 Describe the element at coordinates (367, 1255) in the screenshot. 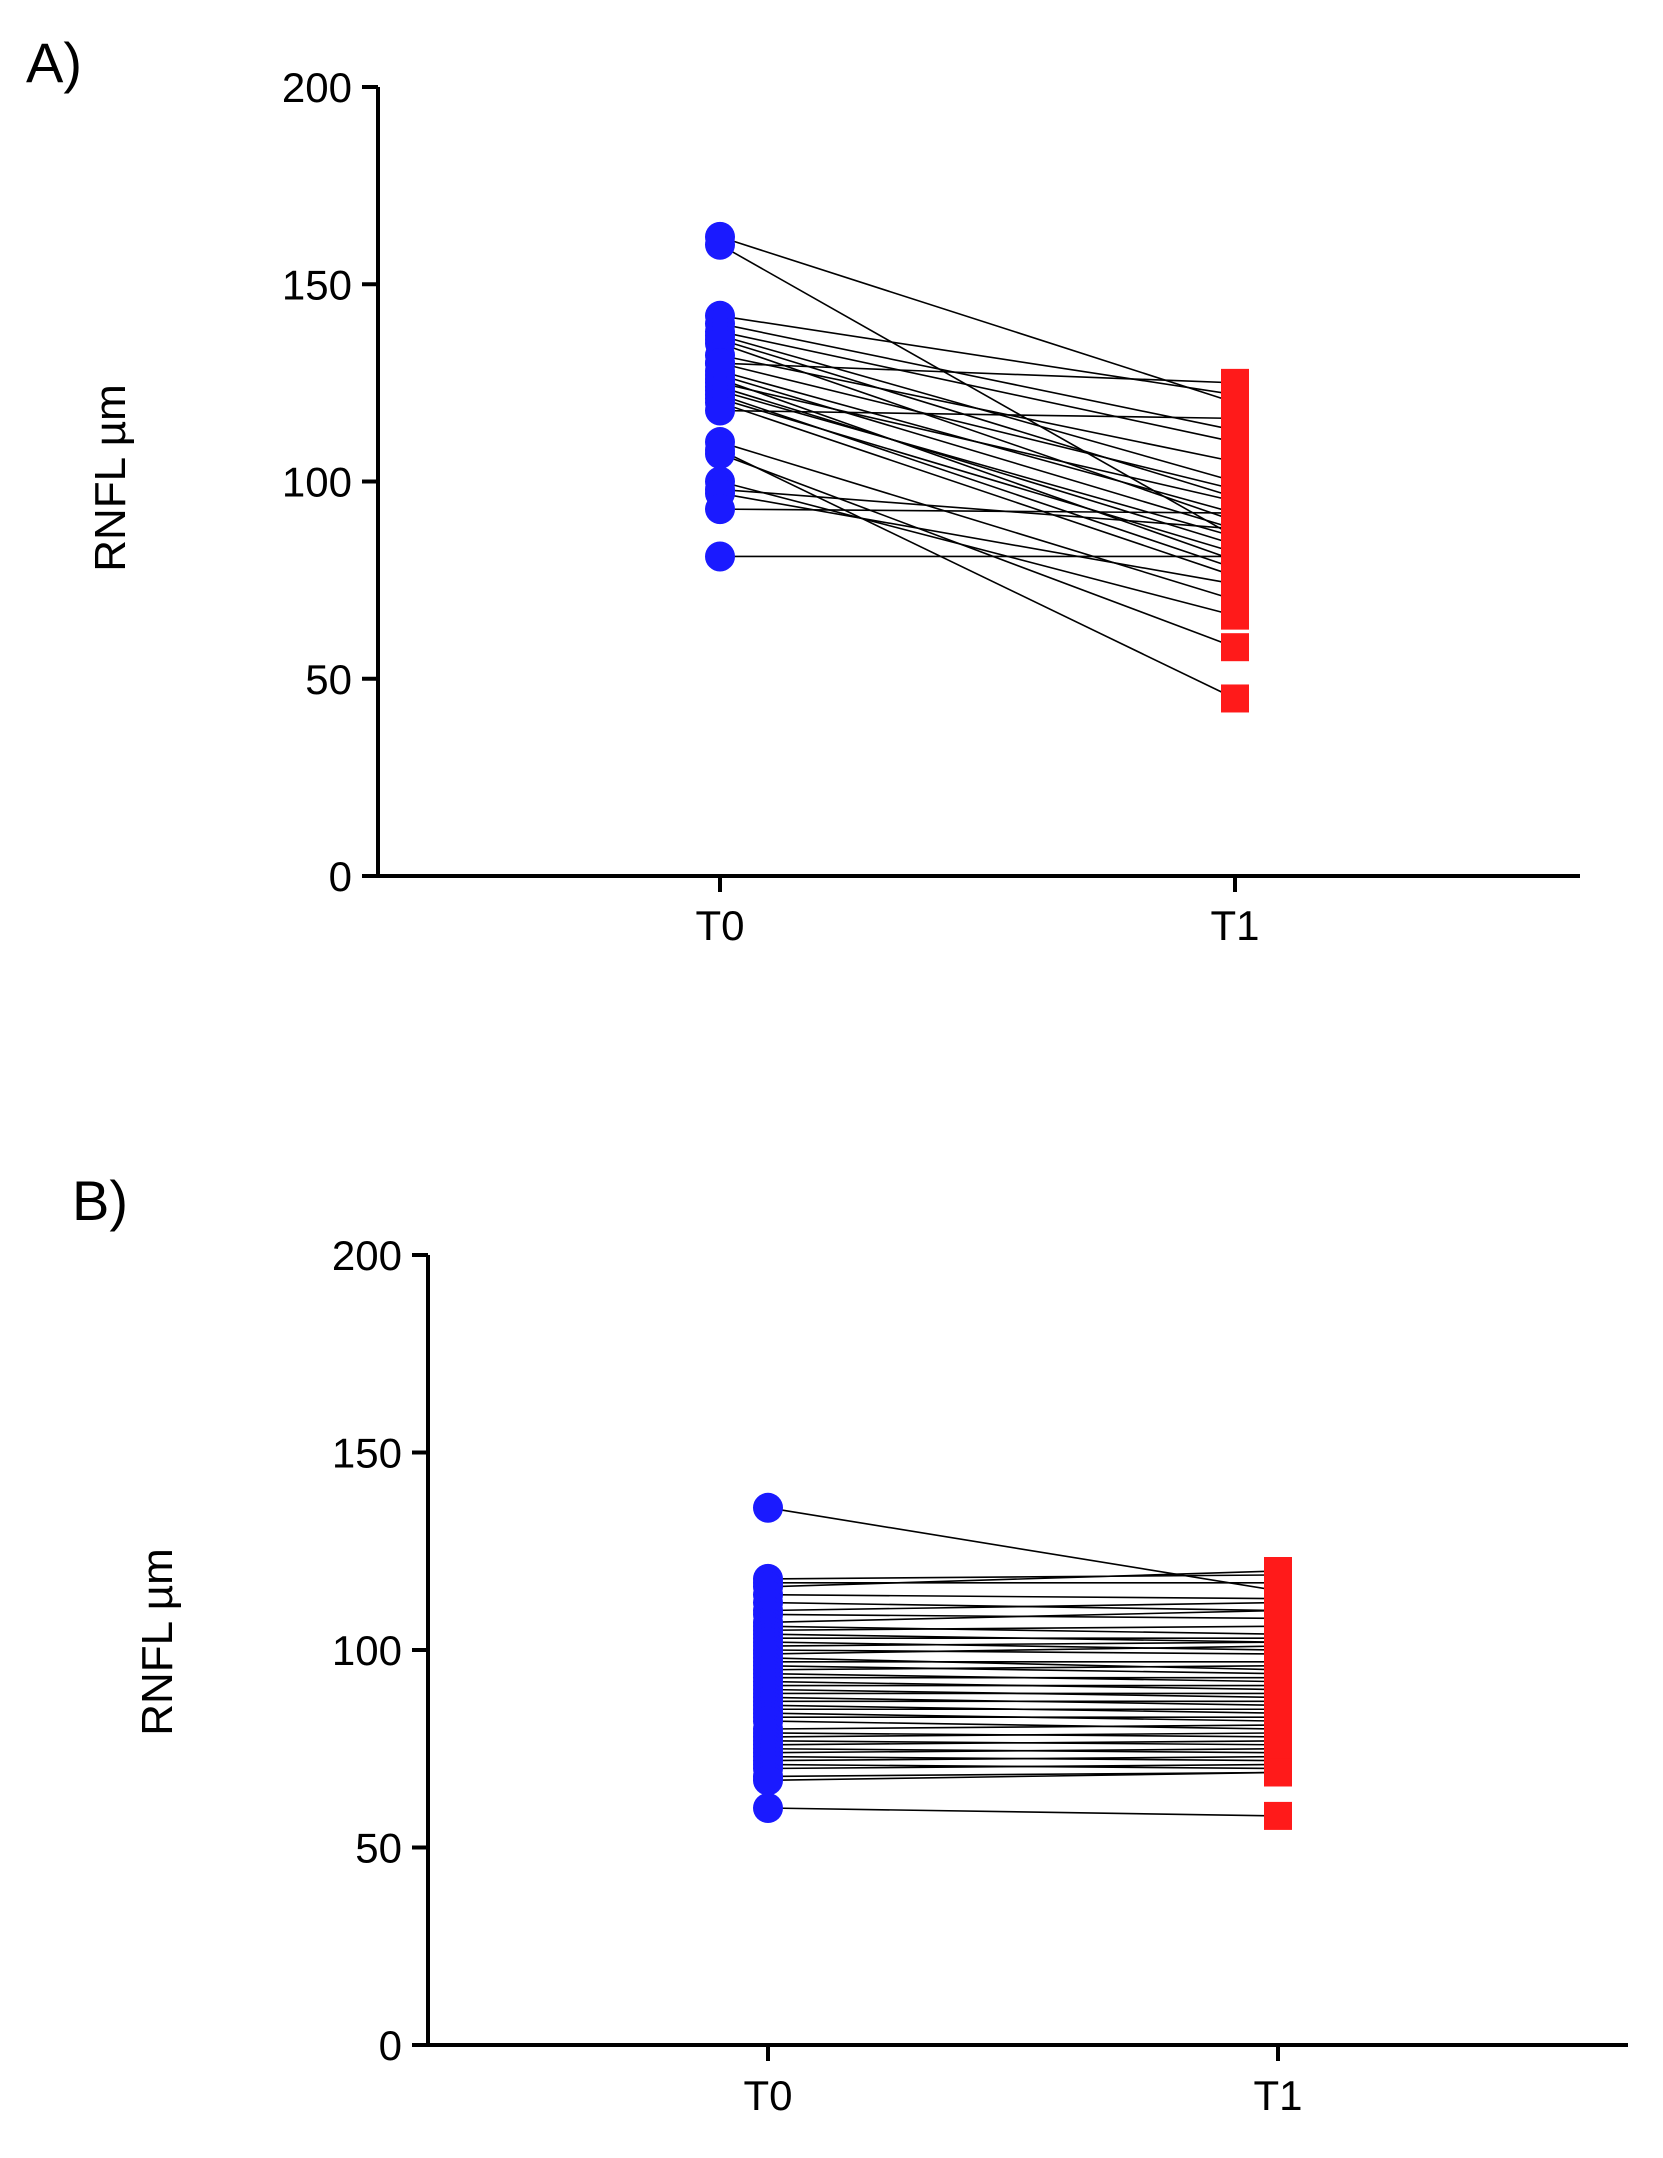

I see `panel-b-y-tick-label: 200` at that location.